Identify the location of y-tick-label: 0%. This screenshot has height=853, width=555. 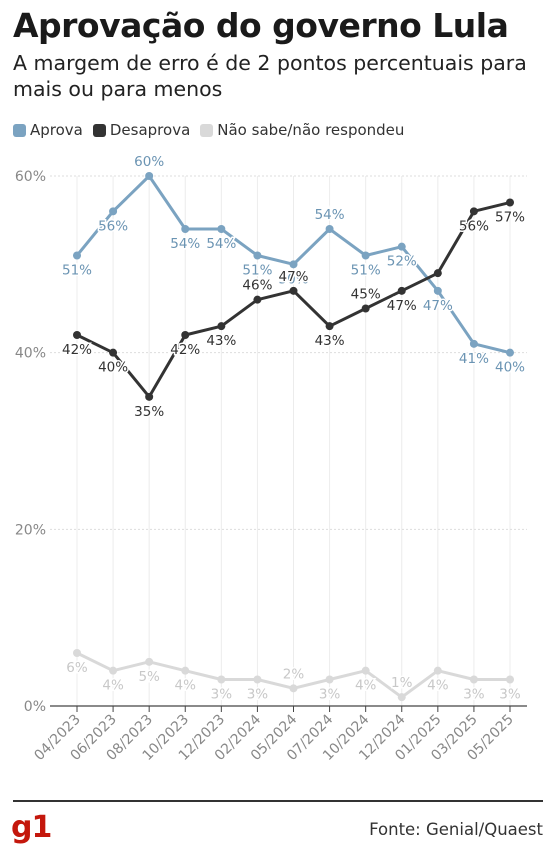
(35, 707).